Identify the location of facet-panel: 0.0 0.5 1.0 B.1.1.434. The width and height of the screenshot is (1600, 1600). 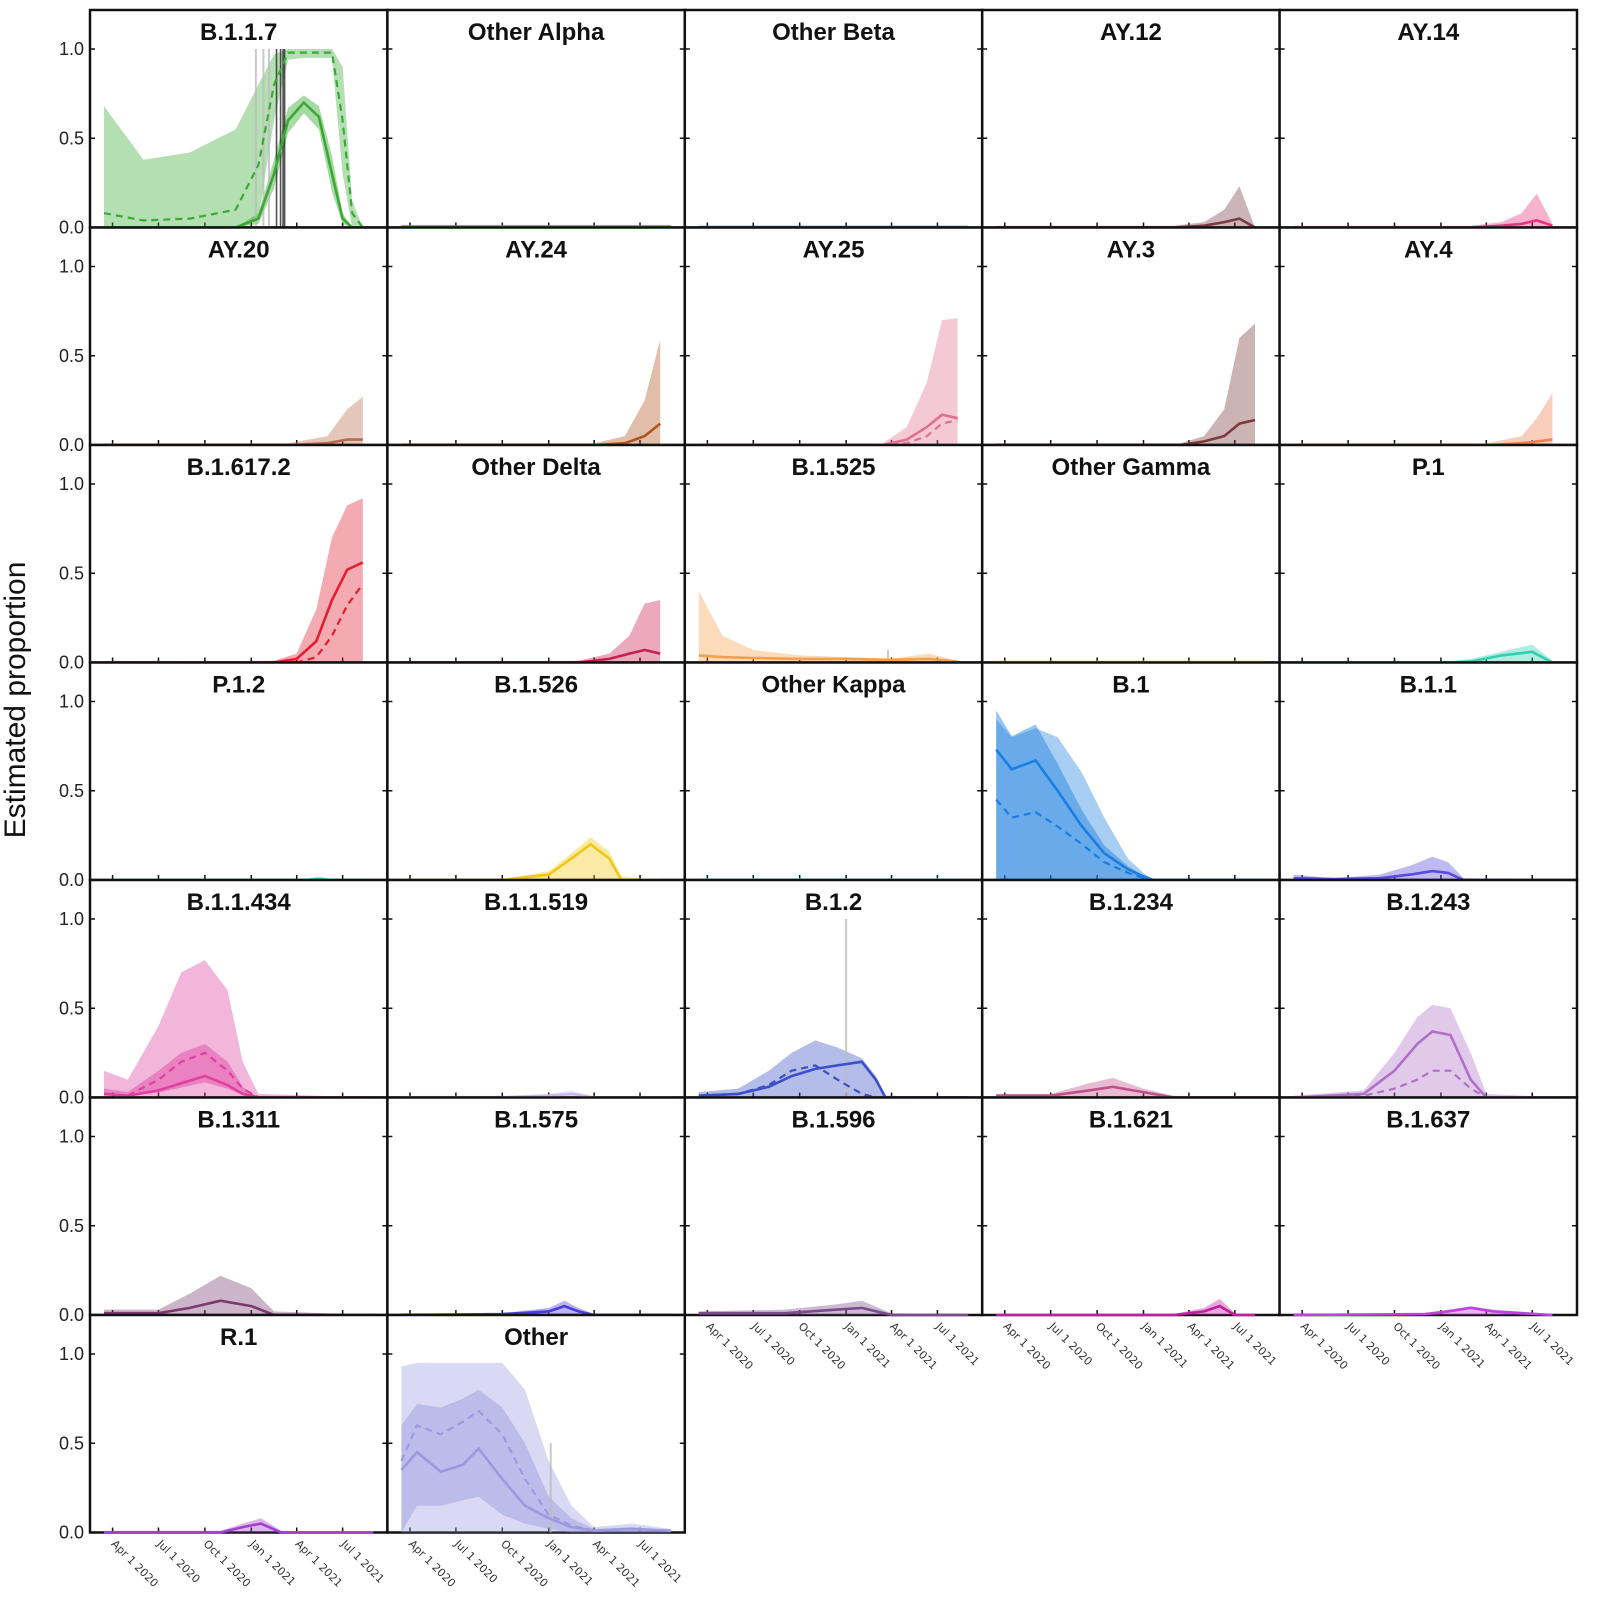
(224, 993).